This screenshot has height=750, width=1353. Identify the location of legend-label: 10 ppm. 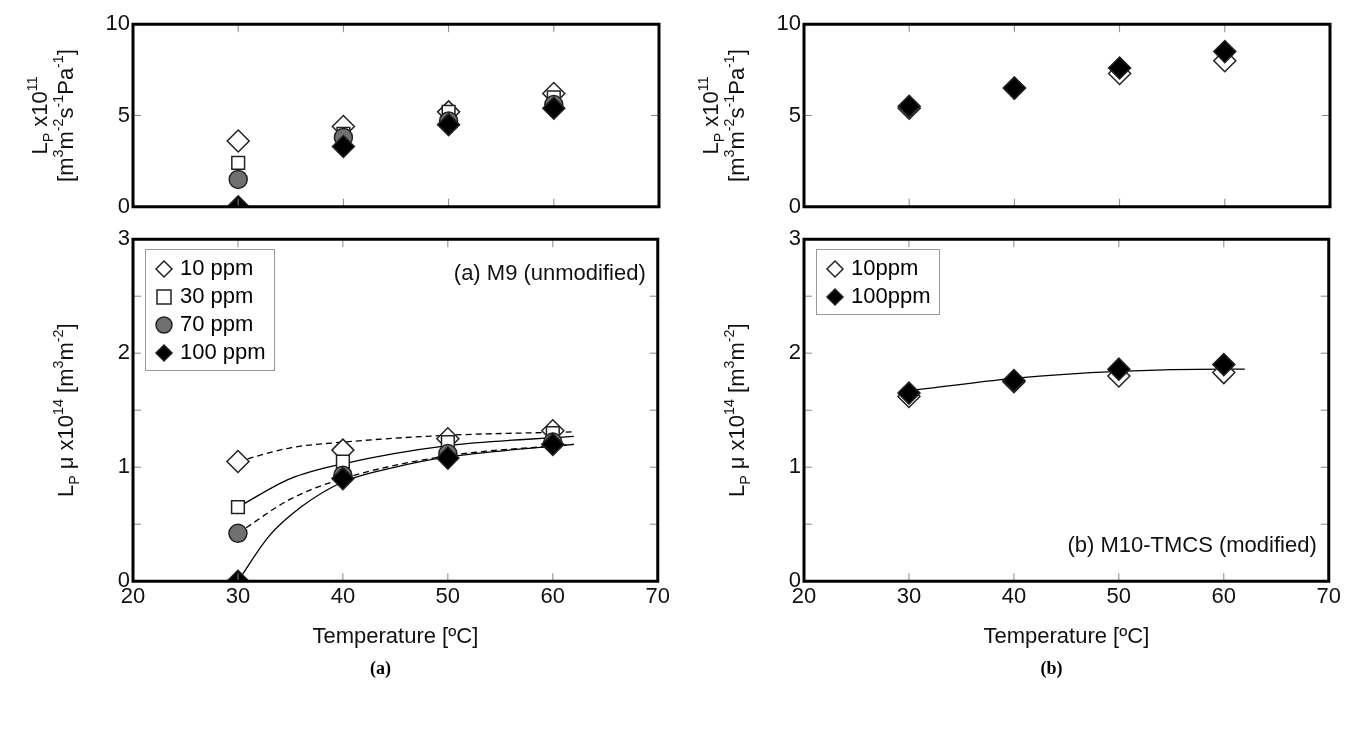
(217, 268).